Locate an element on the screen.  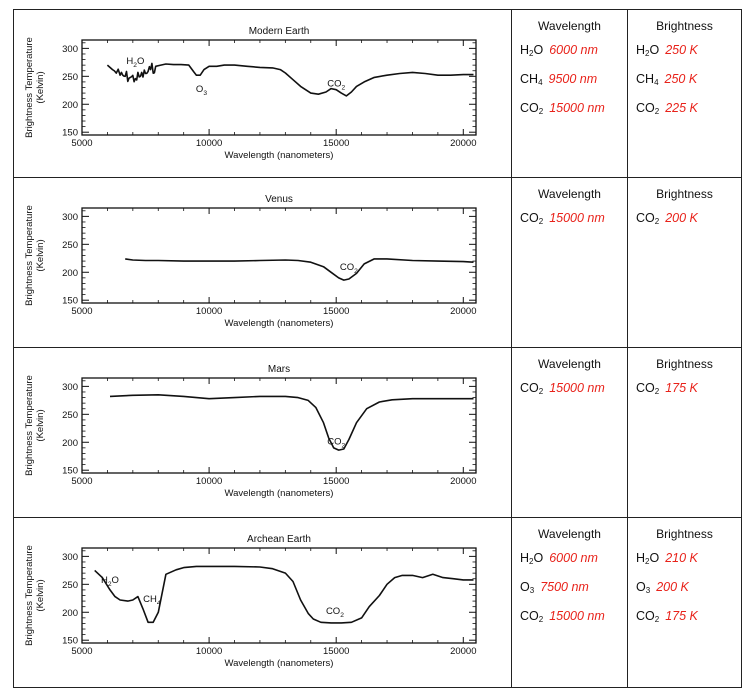
brightness-entry: CO2 225 K is located at coordinates (688, 108).